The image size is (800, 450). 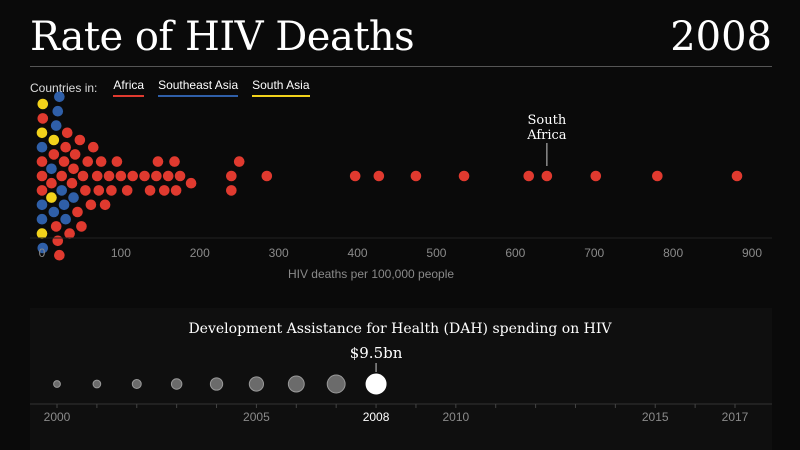 What do you see at coordinates (64, 87) in the screenshot?
I see `legend-label: Countries in:` at bounding box center [64, 87].